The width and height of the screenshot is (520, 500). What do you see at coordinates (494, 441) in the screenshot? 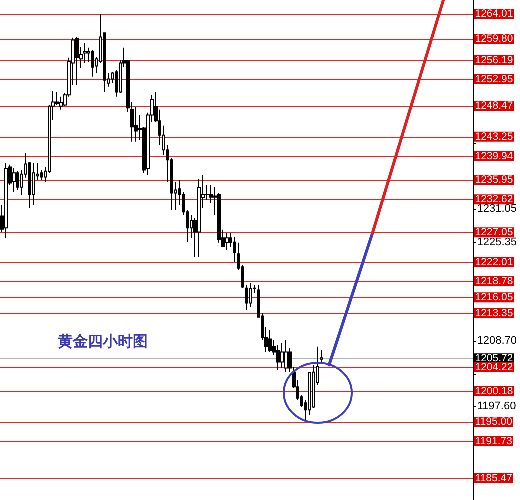
I see `ref-line-label: 1191.73` at bounding box center [494, 441].